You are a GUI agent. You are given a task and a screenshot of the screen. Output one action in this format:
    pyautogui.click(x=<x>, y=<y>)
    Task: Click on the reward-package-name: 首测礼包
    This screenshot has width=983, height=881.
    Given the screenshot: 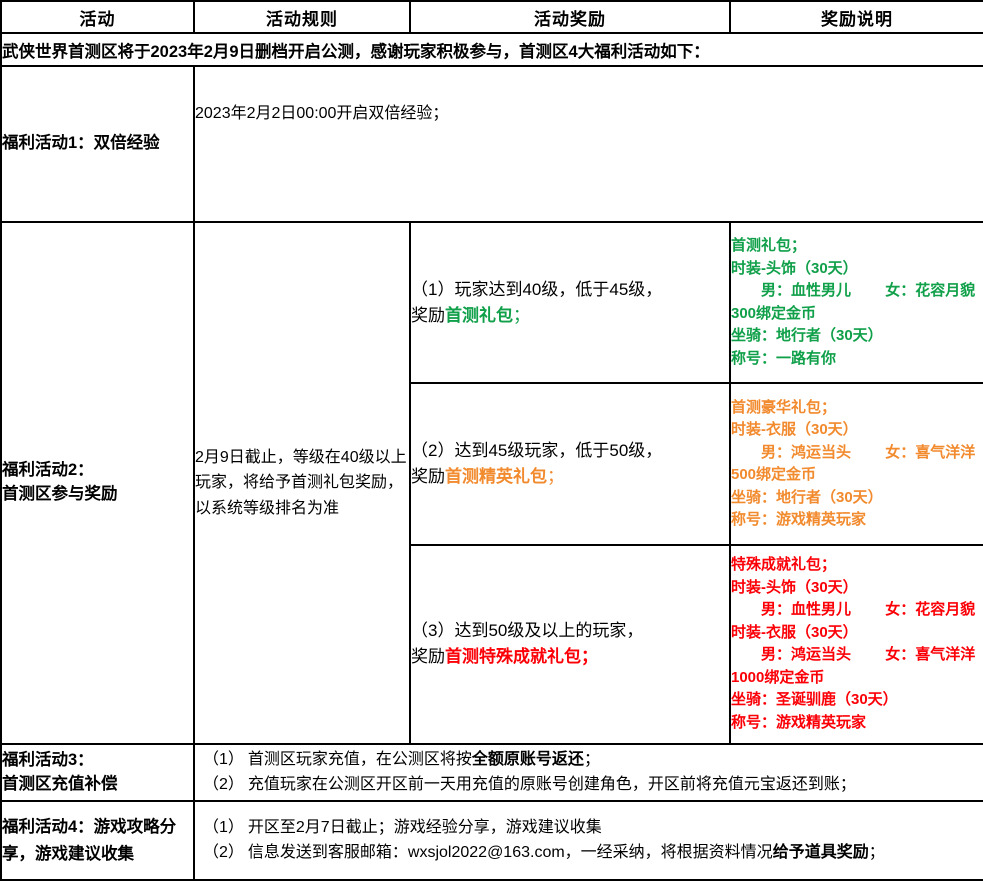 What is the action you would take?
    pyautogui.click(x=479, y=315)
    